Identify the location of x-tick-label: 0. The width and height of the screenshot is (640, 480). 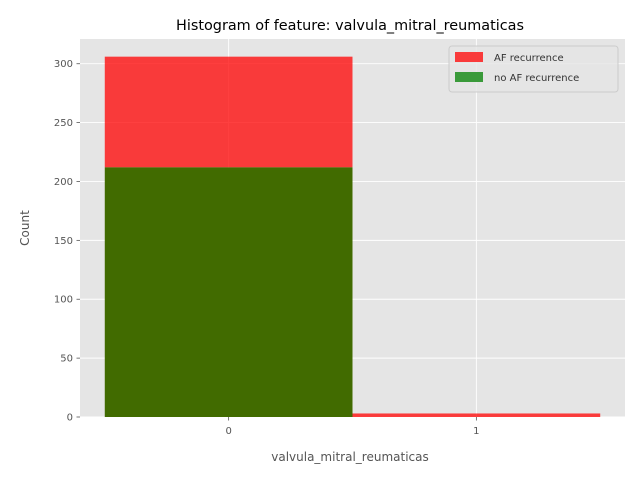
(228, 431).